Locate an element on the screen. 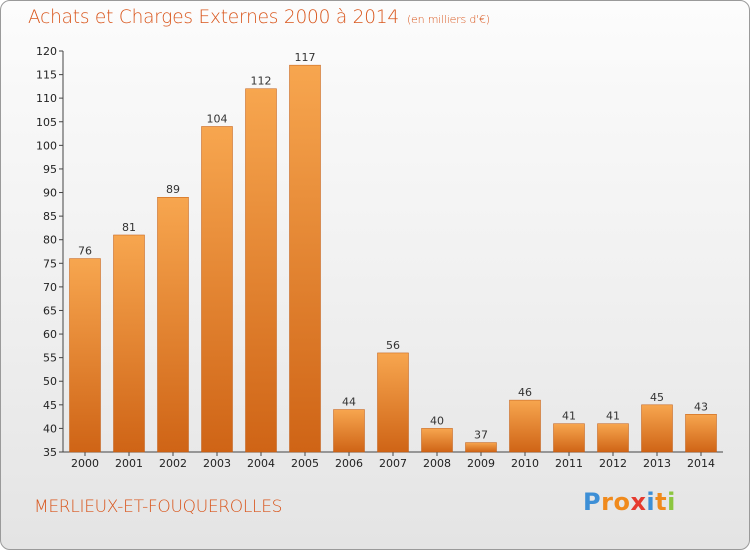  x-tick-label: 2011 is located at coordinates (569, 463).